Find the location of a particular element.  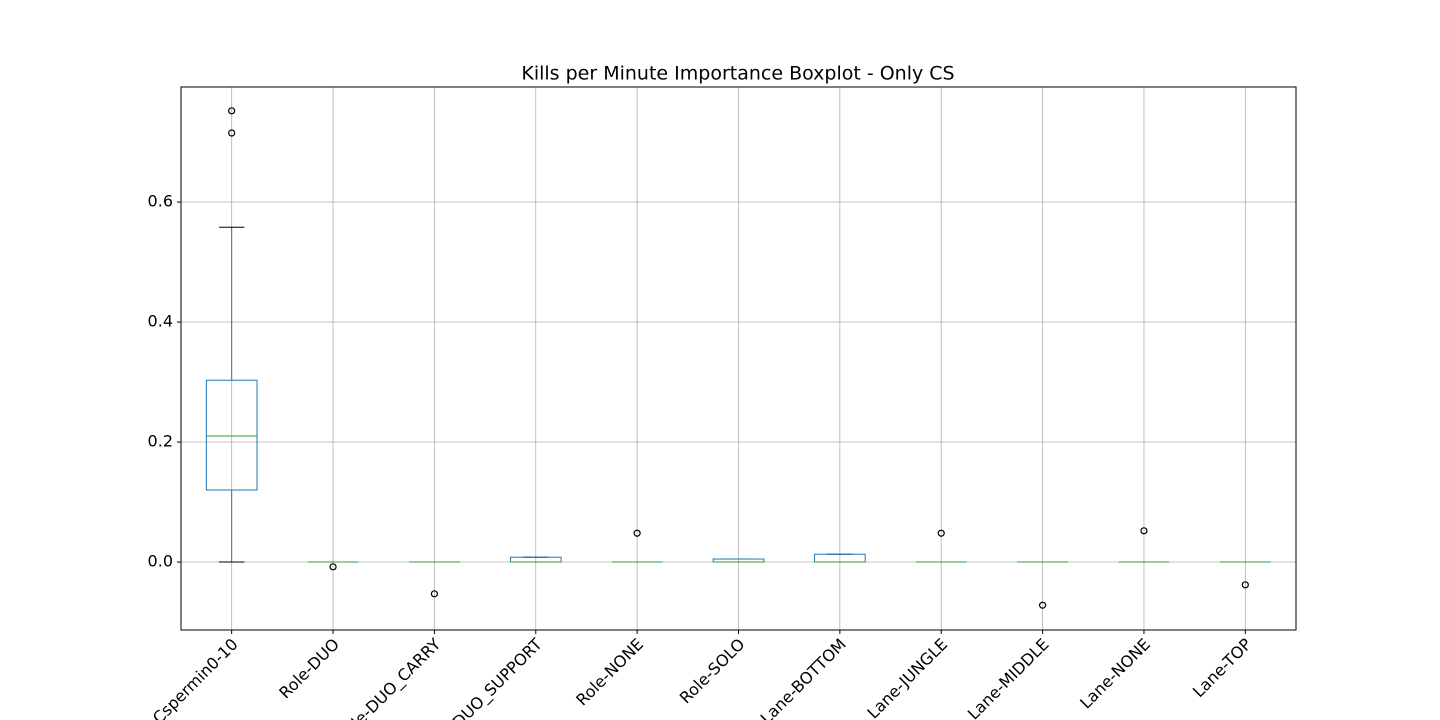

x-tick-label: Lane-NONE is located at coordinates (1115, 674).